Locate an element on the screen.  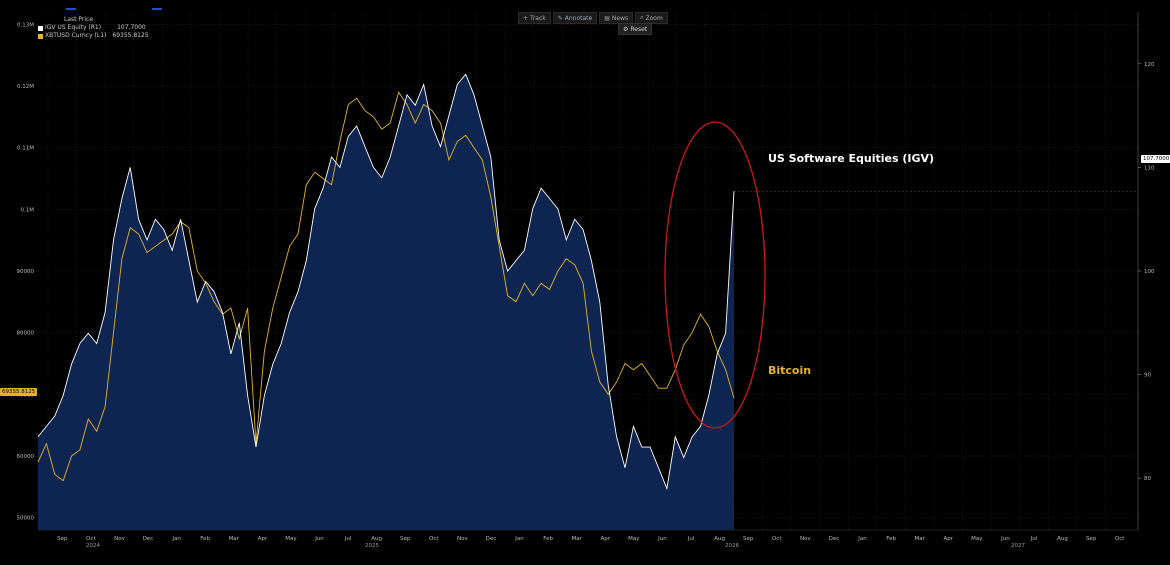
left-tick-label: 50000 is located at coordinates (26, 519).